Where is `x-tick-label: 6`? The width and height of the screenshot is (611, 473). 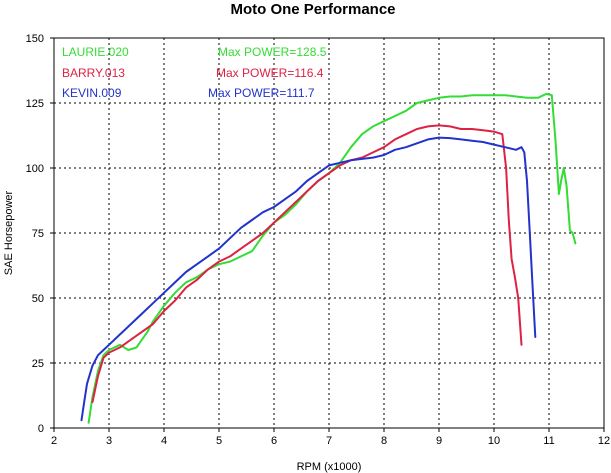 x-tick-label: 6 is located at coordinates (274, 441).